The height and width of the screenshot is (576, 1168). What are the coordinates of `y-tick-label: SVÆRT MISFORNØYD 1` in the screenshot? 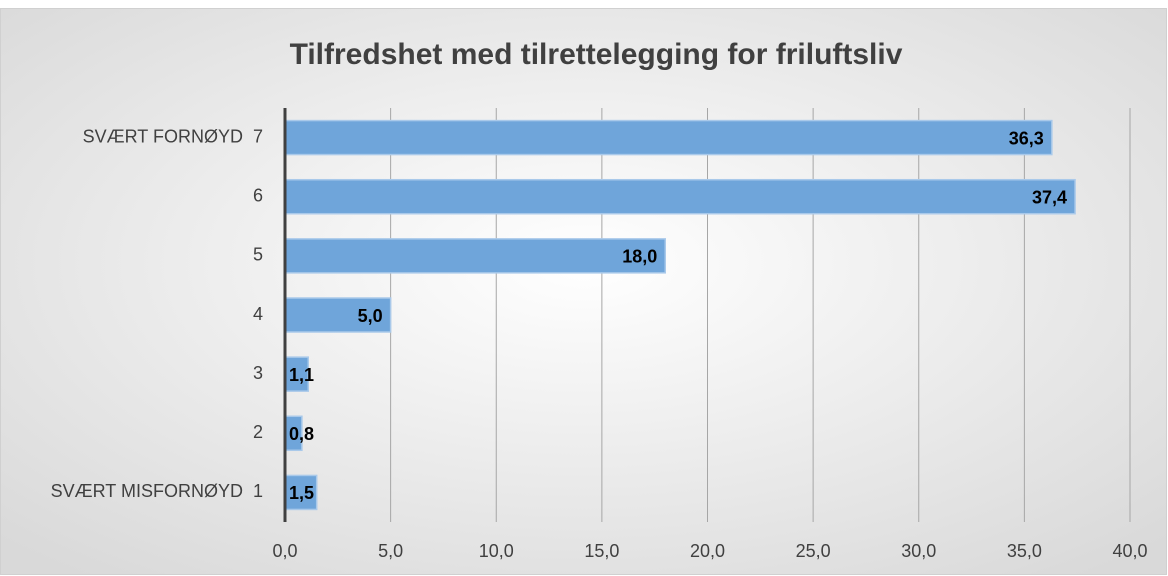 It's located at (157, 491).